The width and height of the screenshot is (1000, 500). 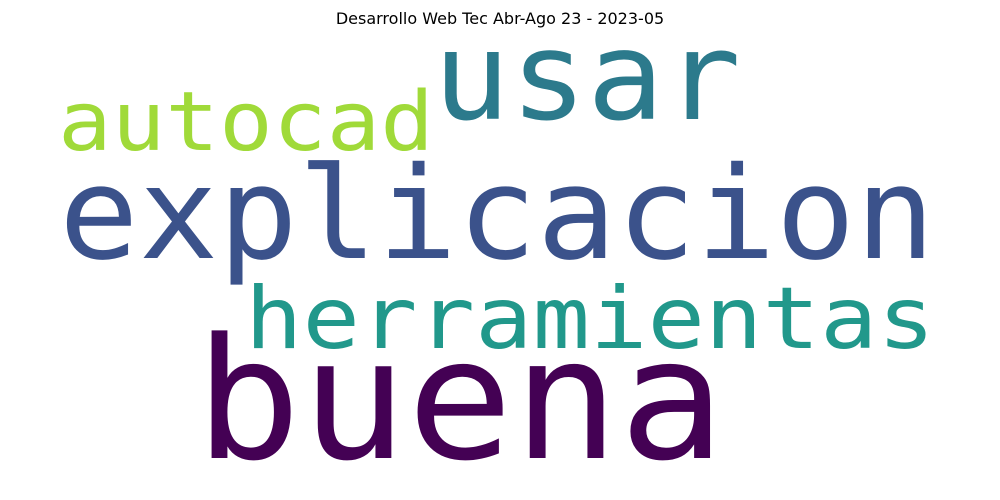 I want to click on word-cloud-title: Desarrollo Web Tec Abr-Ago 23 - 2023-05, so click(x=500, y=18).